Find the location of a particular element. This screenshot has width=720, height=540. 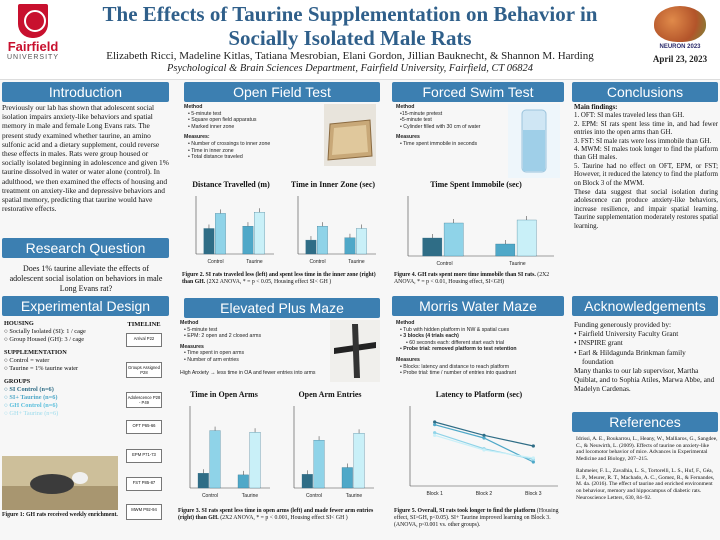

timeline-step: Adolescence P28 - P49 is located at coordinates (144, 400).